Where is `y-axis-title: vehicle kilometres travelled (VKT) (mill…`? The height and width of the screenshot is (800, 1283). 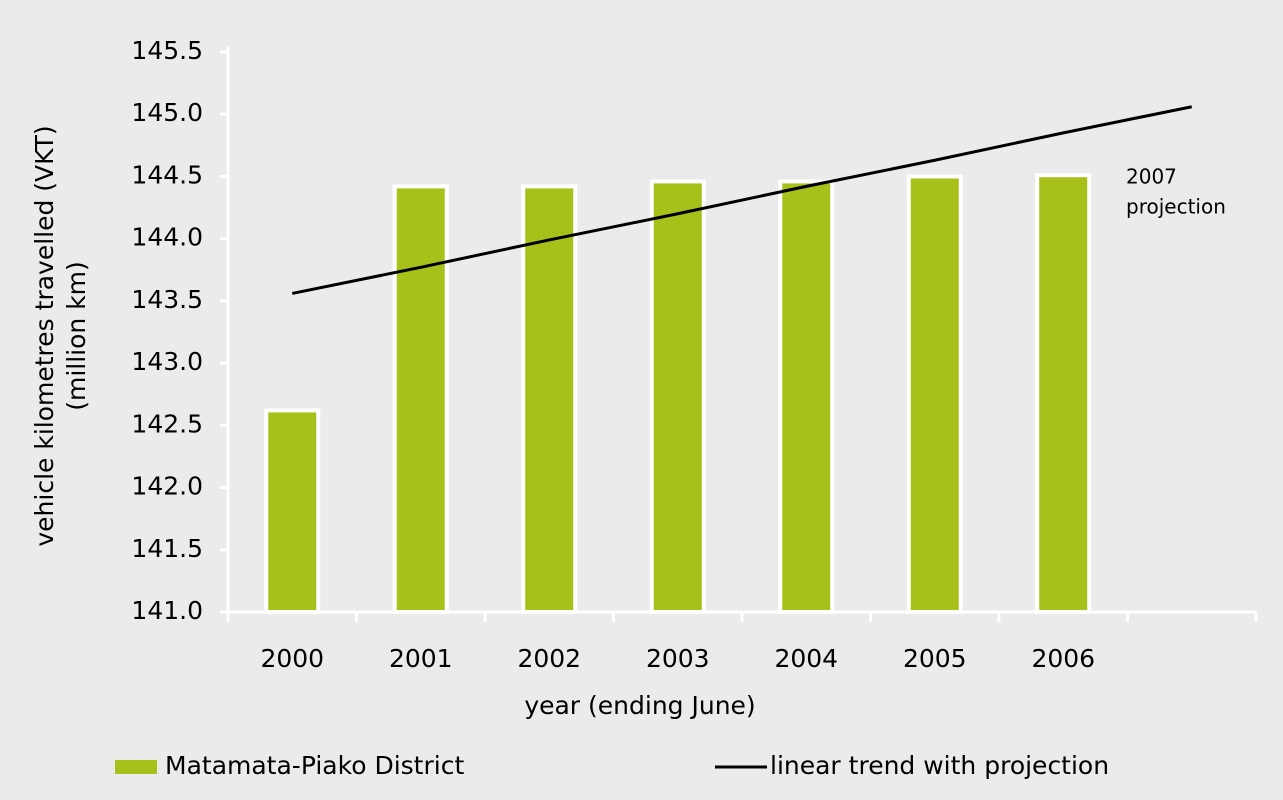
y-axis-title: vehicle kilometres travelled (VKT) (mill… is located at coordinates (60, 335).